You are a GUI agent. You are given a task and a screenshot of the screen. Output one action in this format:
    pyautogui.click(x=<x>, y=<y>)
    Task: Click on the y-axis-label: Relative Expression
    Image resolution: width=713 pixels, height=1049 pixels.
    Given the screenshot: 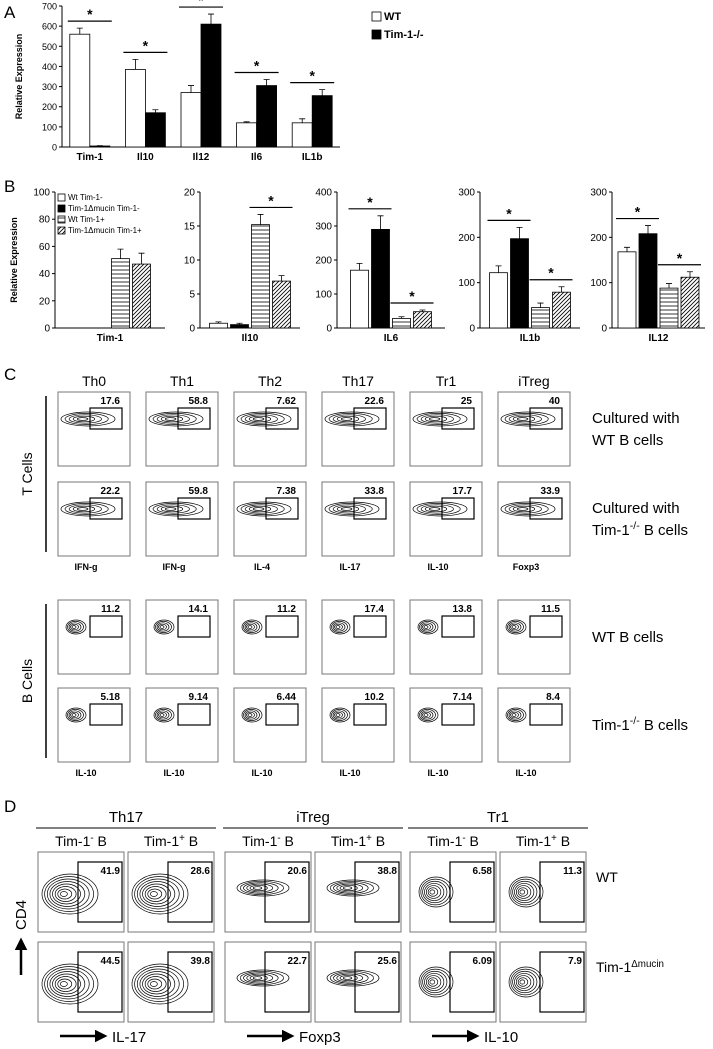 What is the action you would take?
    pyautogui.click(x=19, y=77)
    